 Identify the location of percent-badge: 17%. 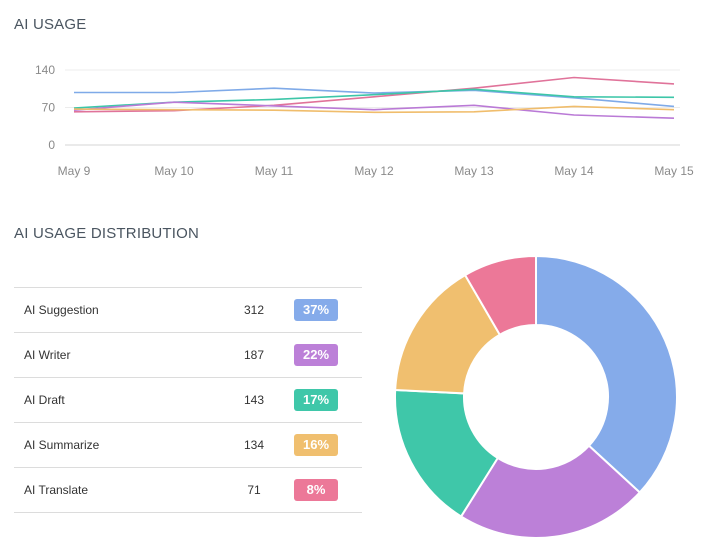
(316, 400).